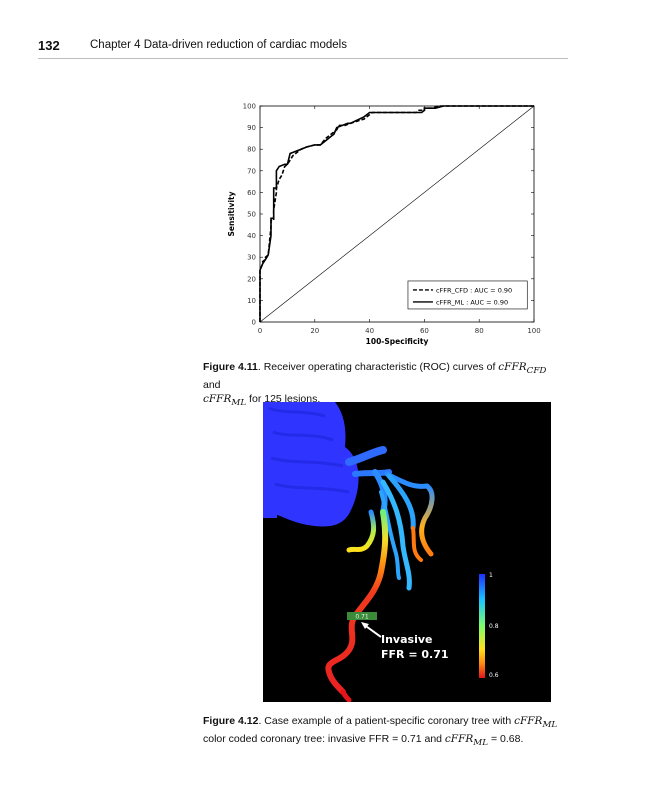 The height and width of the screenshot is (800, 648). What do you see at coordinates (369, 331) in the screenshot?
I see `x-tick-label: 40` at bounding box center [369, 331].